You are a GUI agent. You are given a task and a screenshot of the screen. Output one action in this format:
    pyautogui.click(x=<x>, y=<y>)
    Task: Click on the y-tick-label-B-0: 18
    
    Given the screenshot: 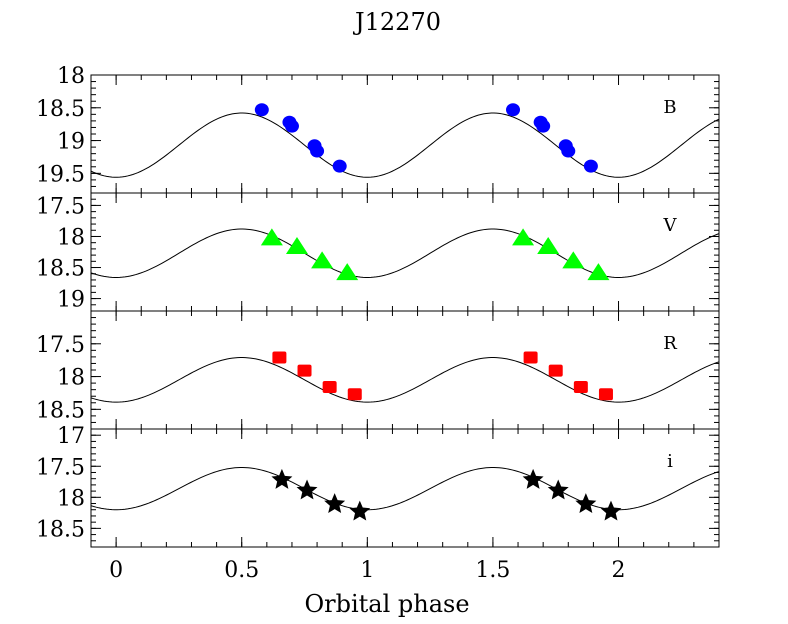 What is the action you would take?
    pyautogui.click(x=71, y=76)
    